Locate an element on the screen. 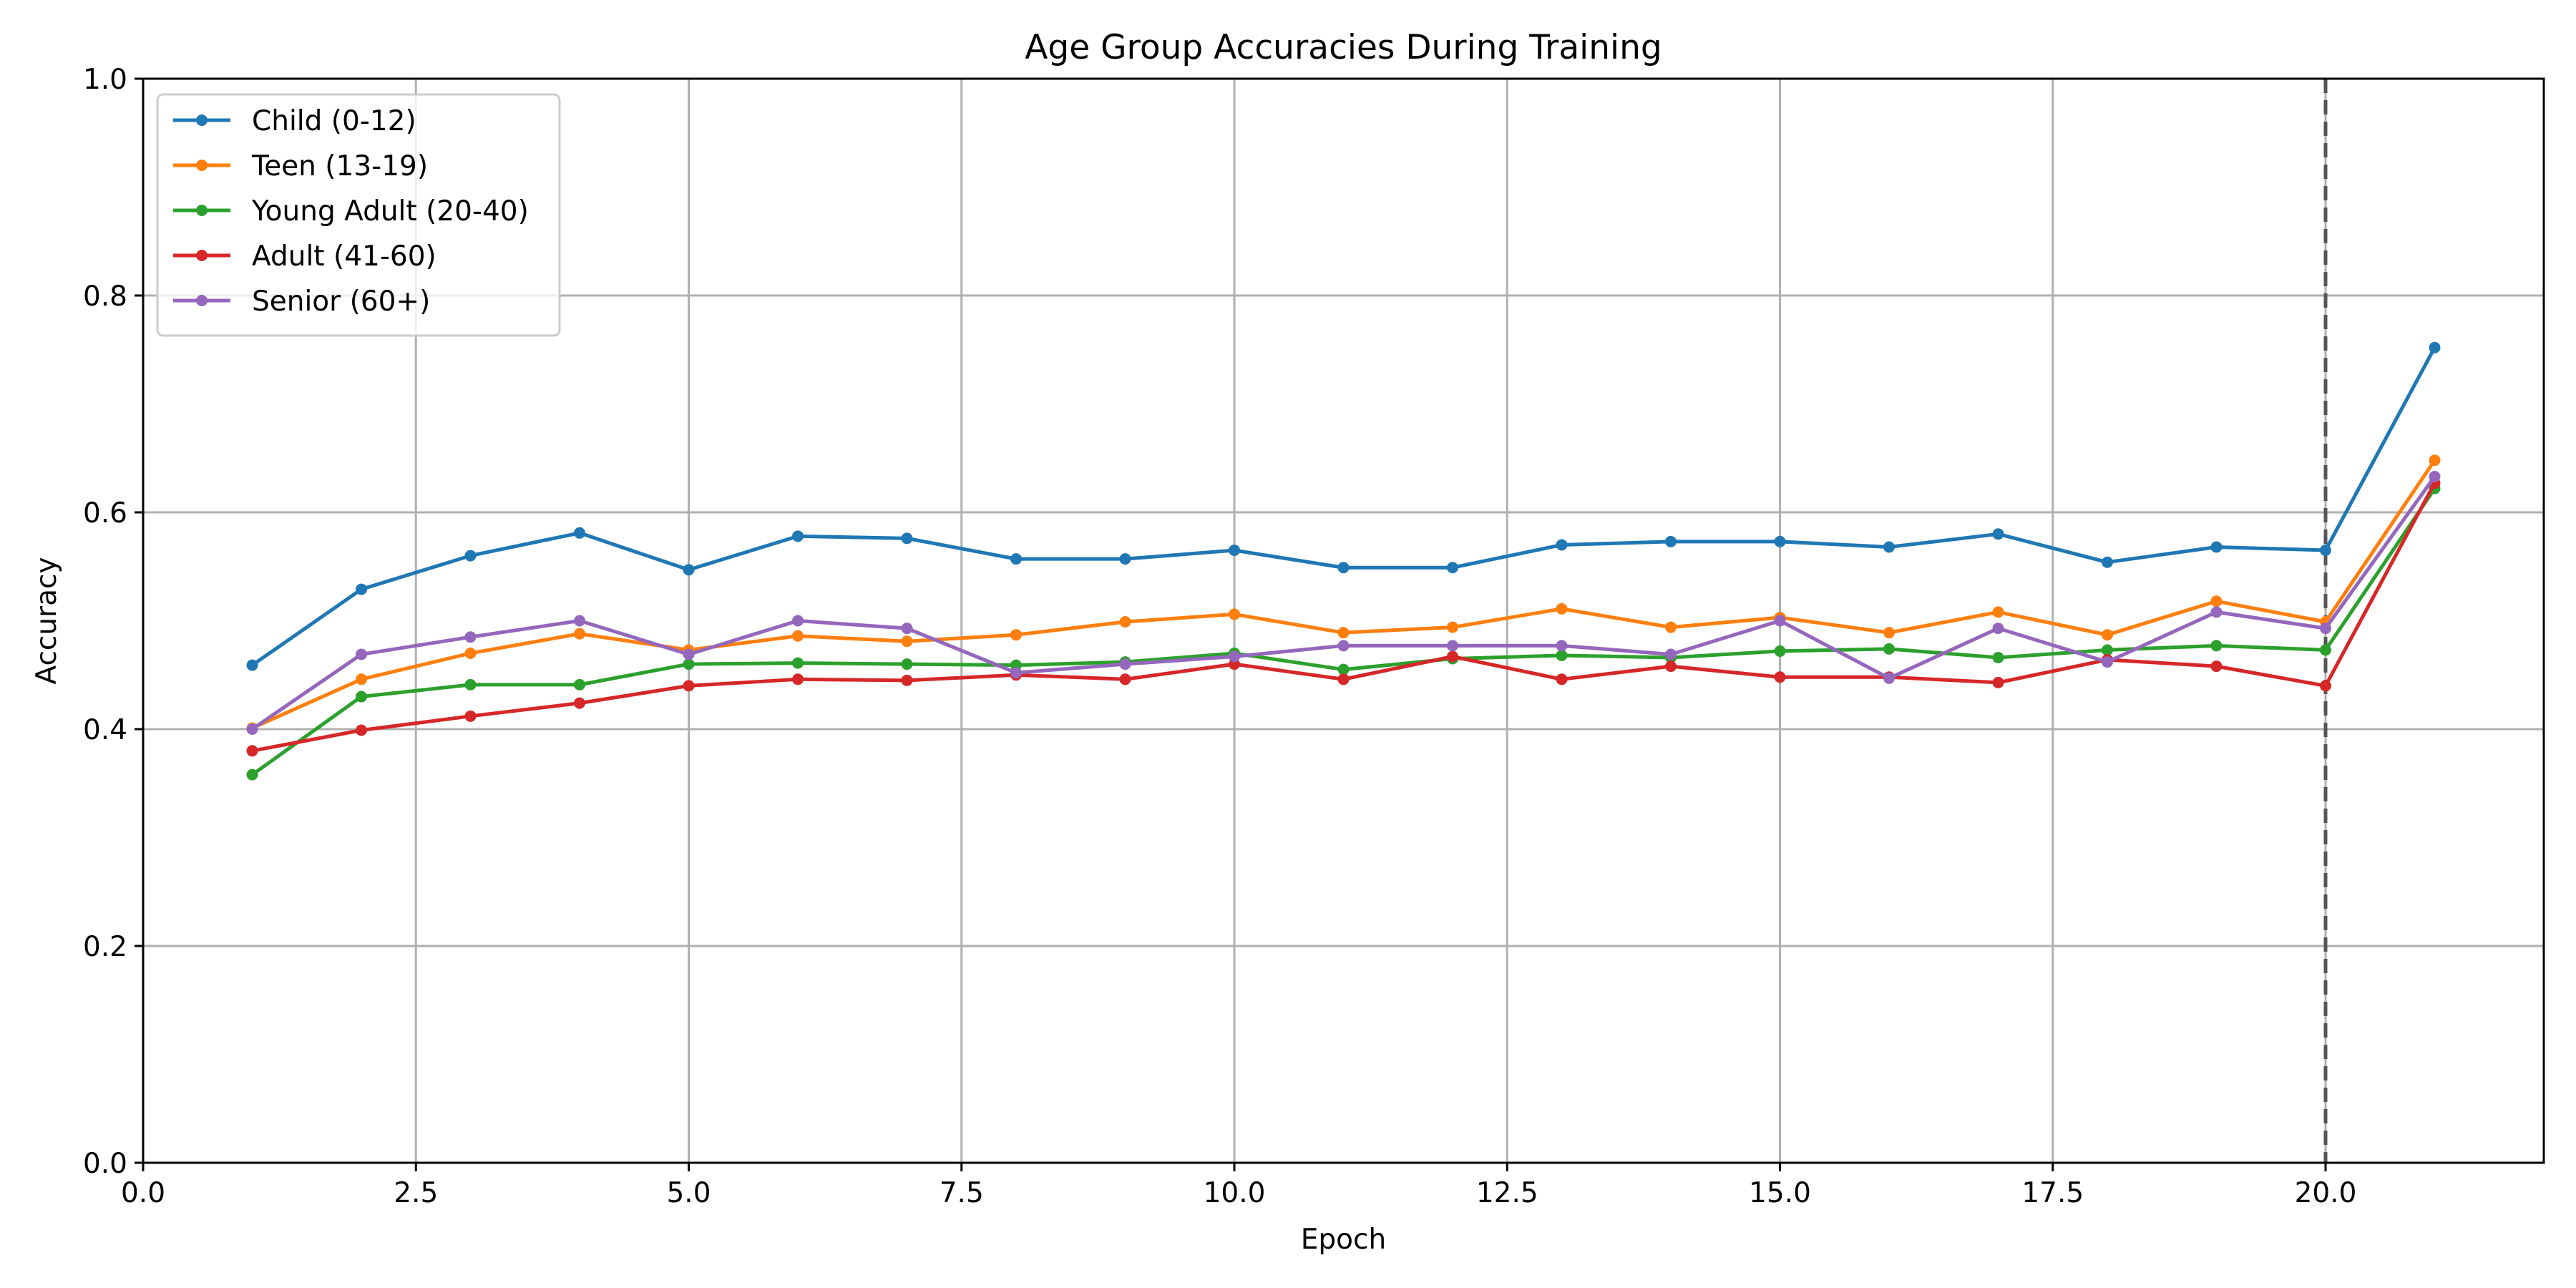  legend-entry: Senior (60+) is located at coordinates (301, 302).